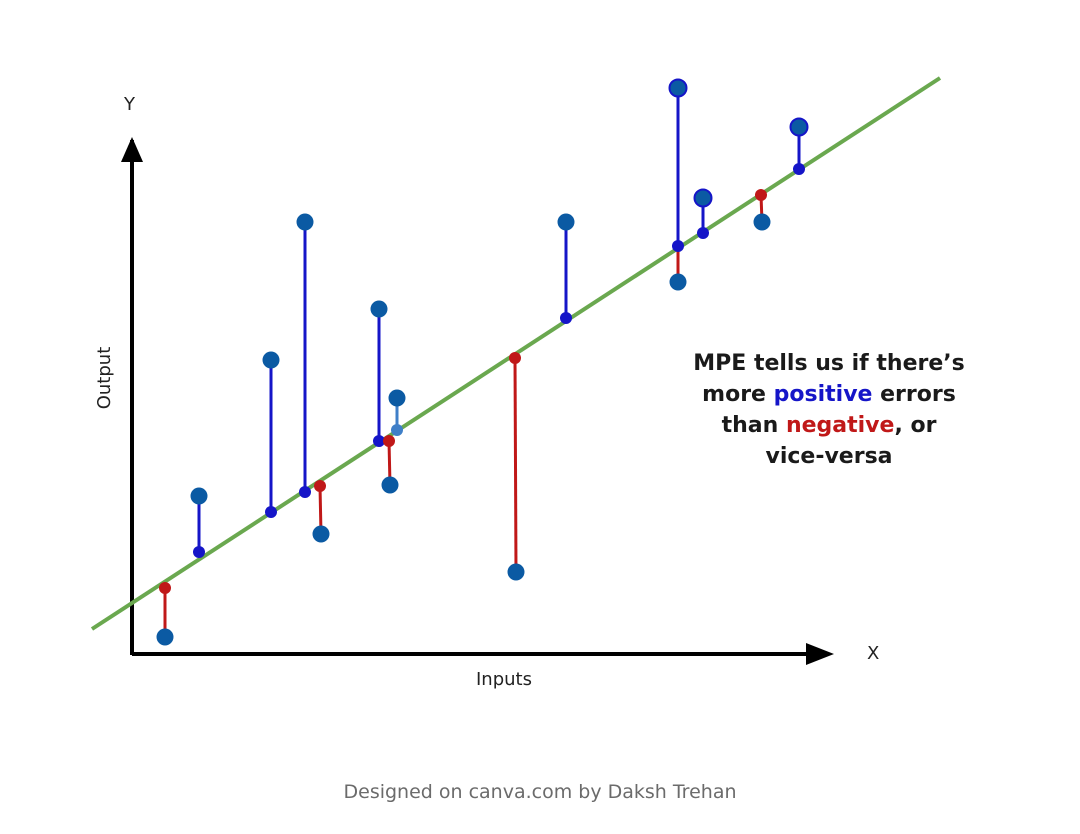  Describe the element at coordinates (132, 149) in the screenshot. I see `y-axis-arrowhead` at that location.